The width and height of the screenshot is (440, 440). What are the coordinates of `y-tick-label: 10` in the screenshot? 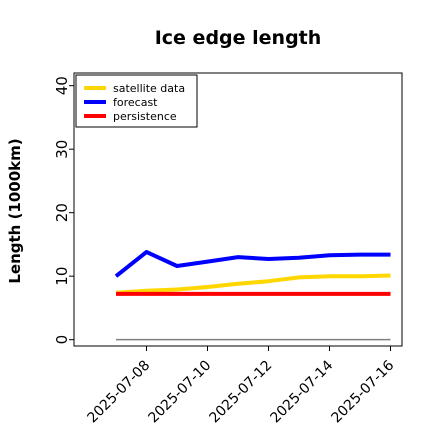 It's located at (62, 276).